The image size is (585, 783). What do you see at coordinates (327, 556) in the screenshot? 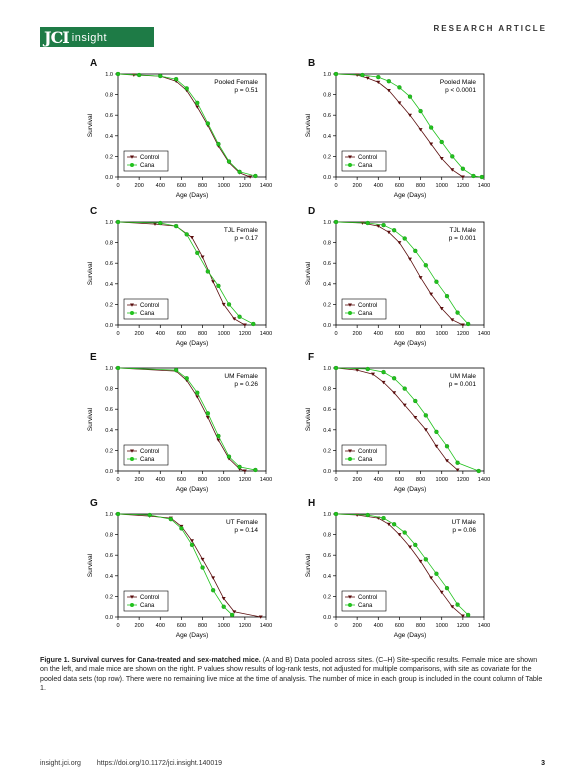
I see `y-tick-label: 0.6` at bounding box center [327, 556].